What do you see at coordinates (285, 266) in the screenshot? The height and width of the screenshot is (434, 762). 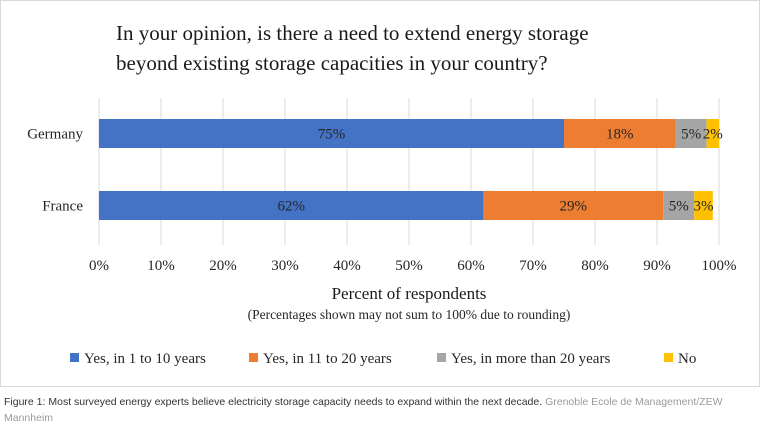 I see `x-tick-label: 30%` at bounding box center [285, 266].